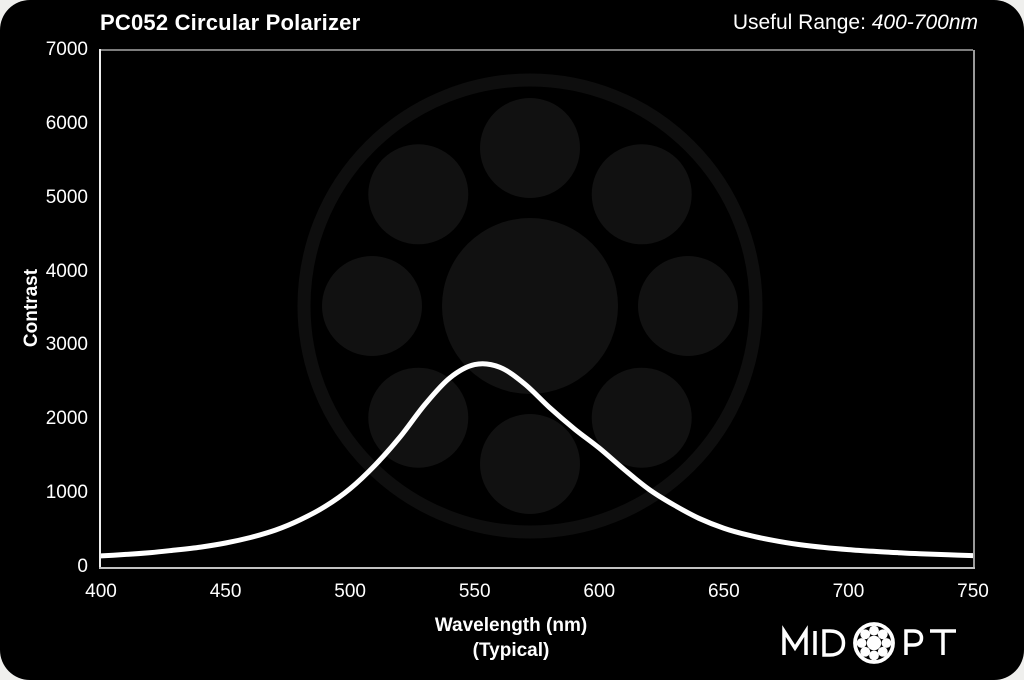  Describe the element at coordinates (914, 642) in the screenshot. I see `logo-letter-p` at that location.